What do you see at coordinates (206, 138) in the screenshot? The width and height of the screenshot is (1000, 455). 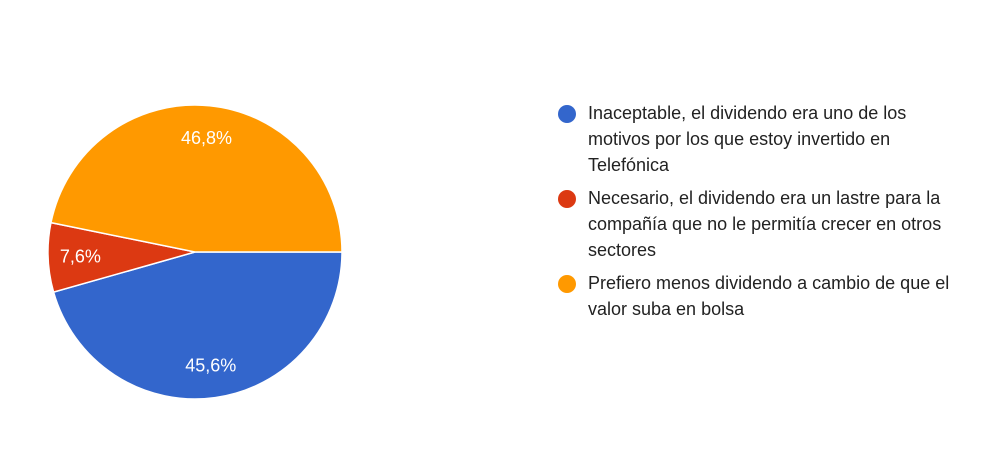 I see `slice-value-label: 46,8%` at bounding box center [206, 138].